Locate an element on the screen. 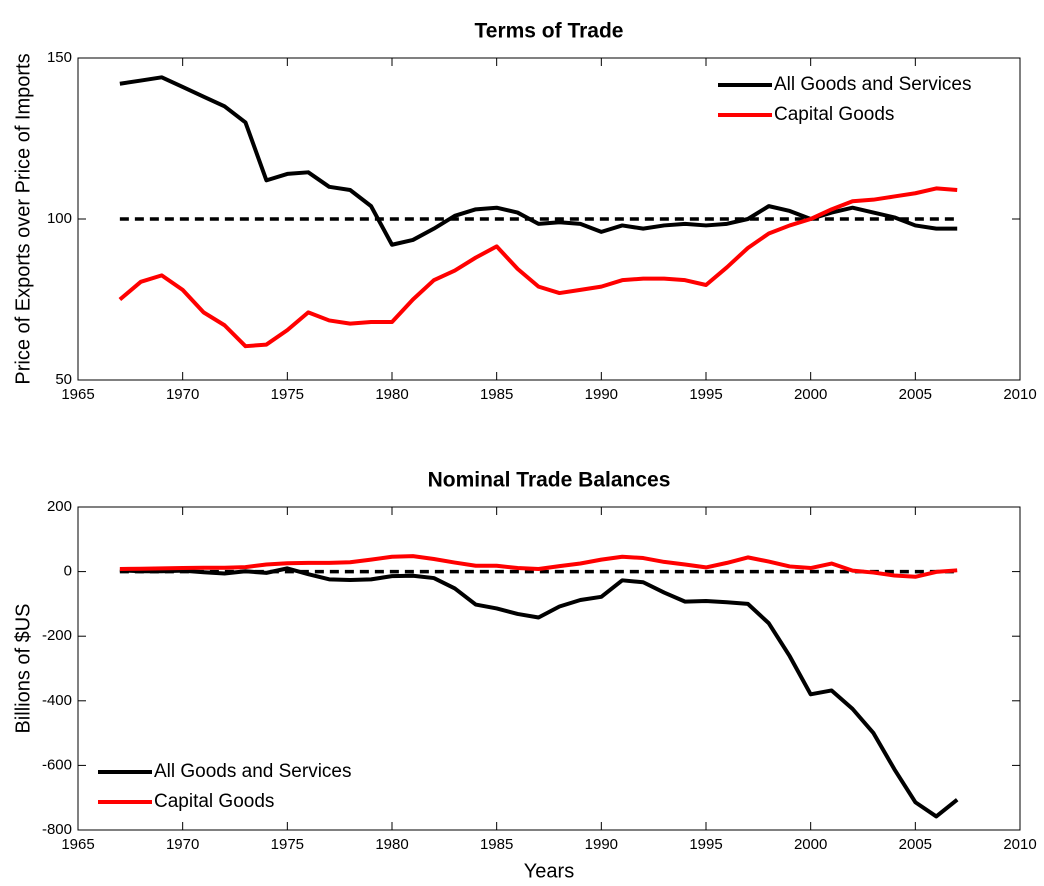 The height and width of the screenshot is (886, 1044). y-tick-label: 200 is located at coordinates (59, 506).